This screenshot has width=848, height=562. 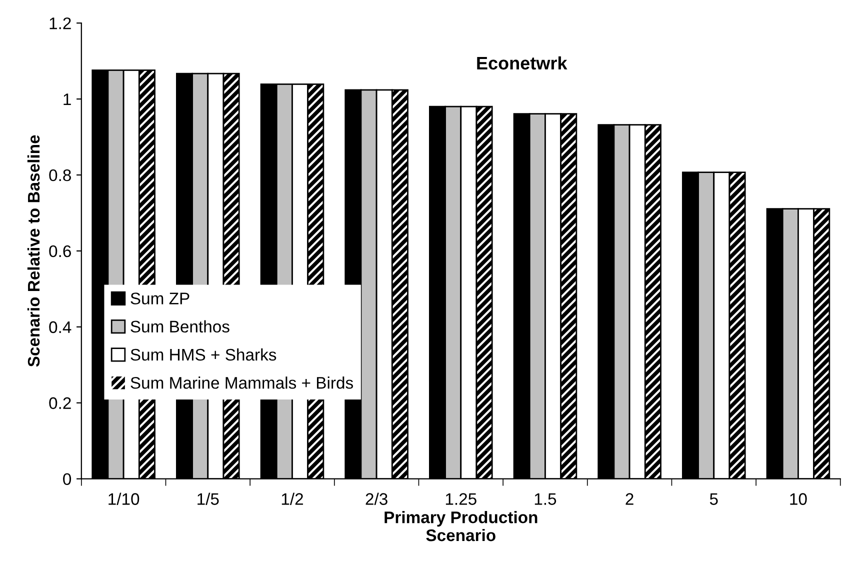 What do you see at coordinates (292, 498) in the screenshot?
I see `x-tick-label: 1/2` at bounding box center [292, 498].